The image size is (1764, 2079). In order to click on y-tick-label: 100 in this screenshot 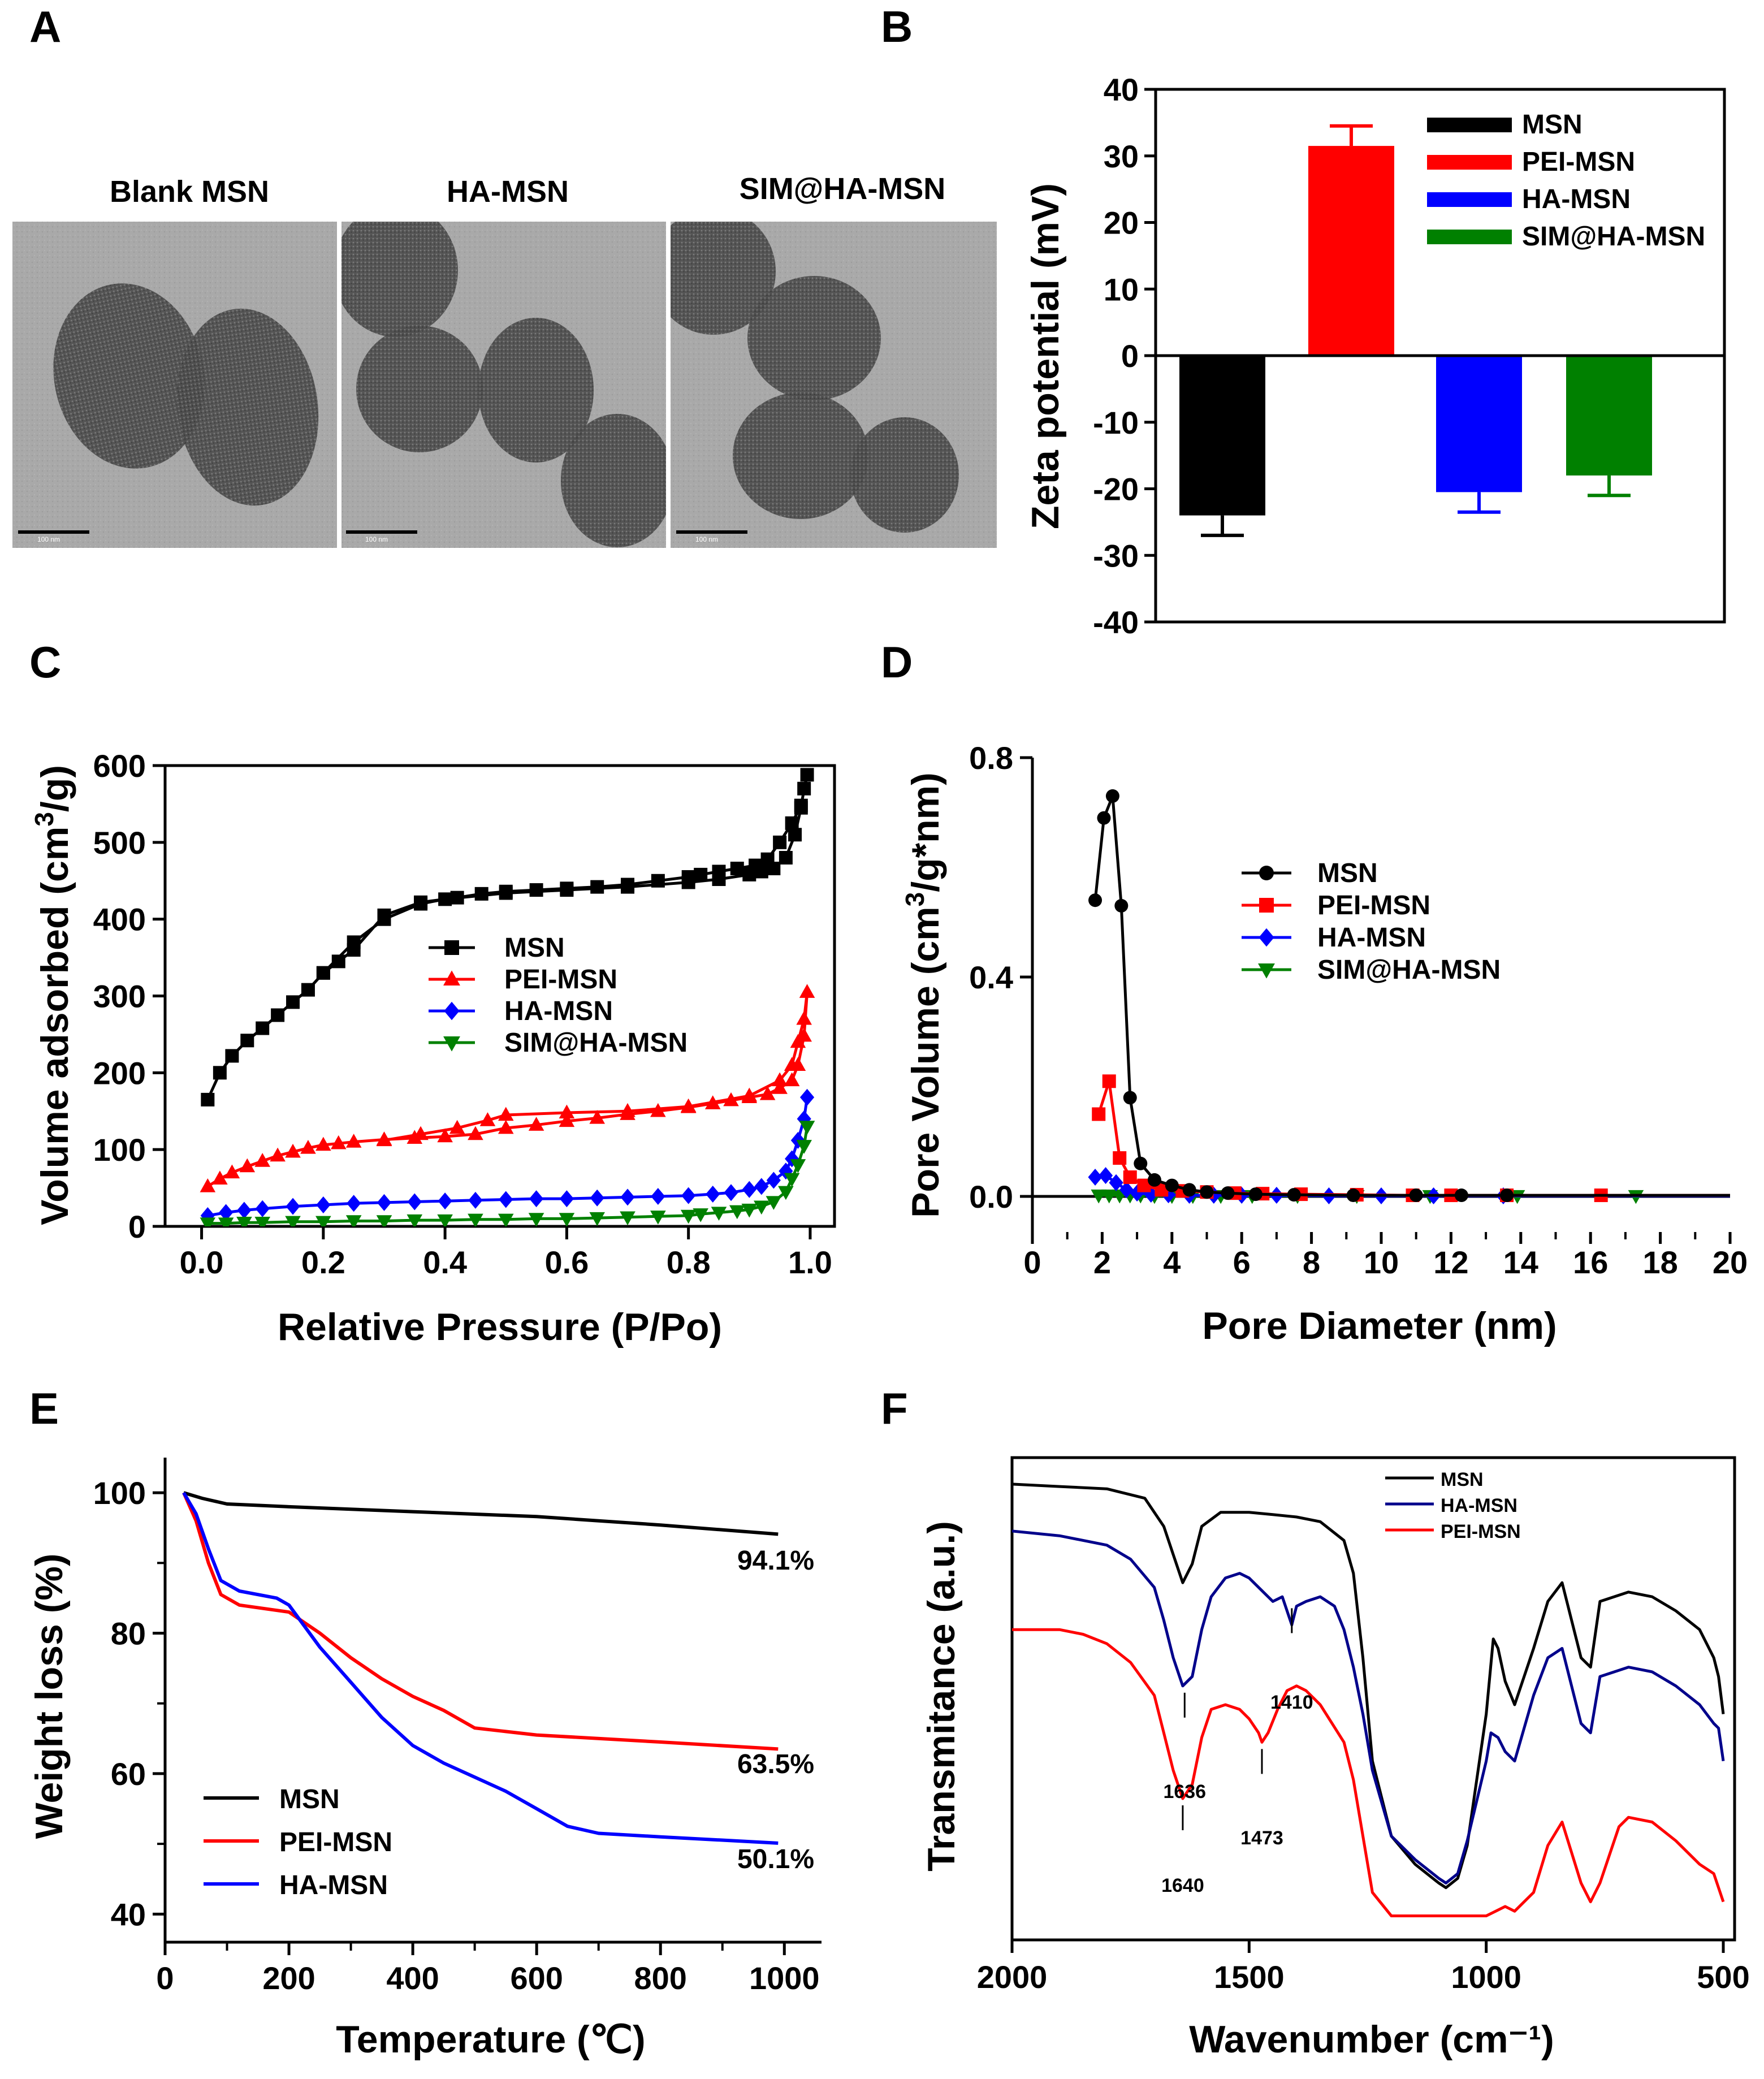, I will do `click(119, 1493)`.